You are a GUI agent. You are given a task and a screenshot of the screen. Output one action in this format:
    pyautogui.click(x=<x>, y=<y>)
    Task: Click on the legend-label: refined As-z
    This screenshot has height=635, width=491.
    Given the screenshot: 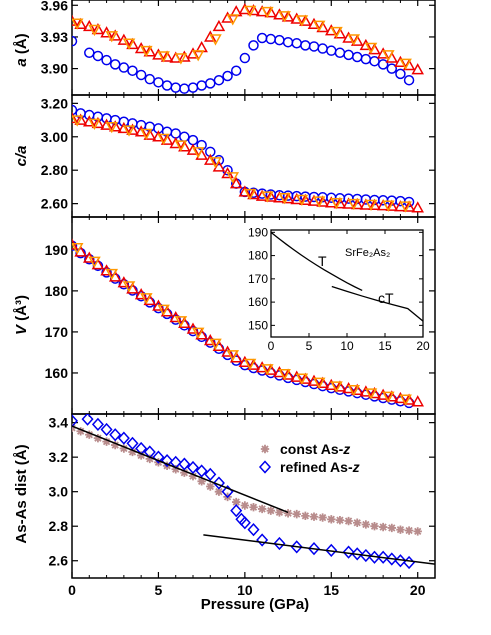 What is the action you would take?
    pyautogui.click(x=320, y=467)
    